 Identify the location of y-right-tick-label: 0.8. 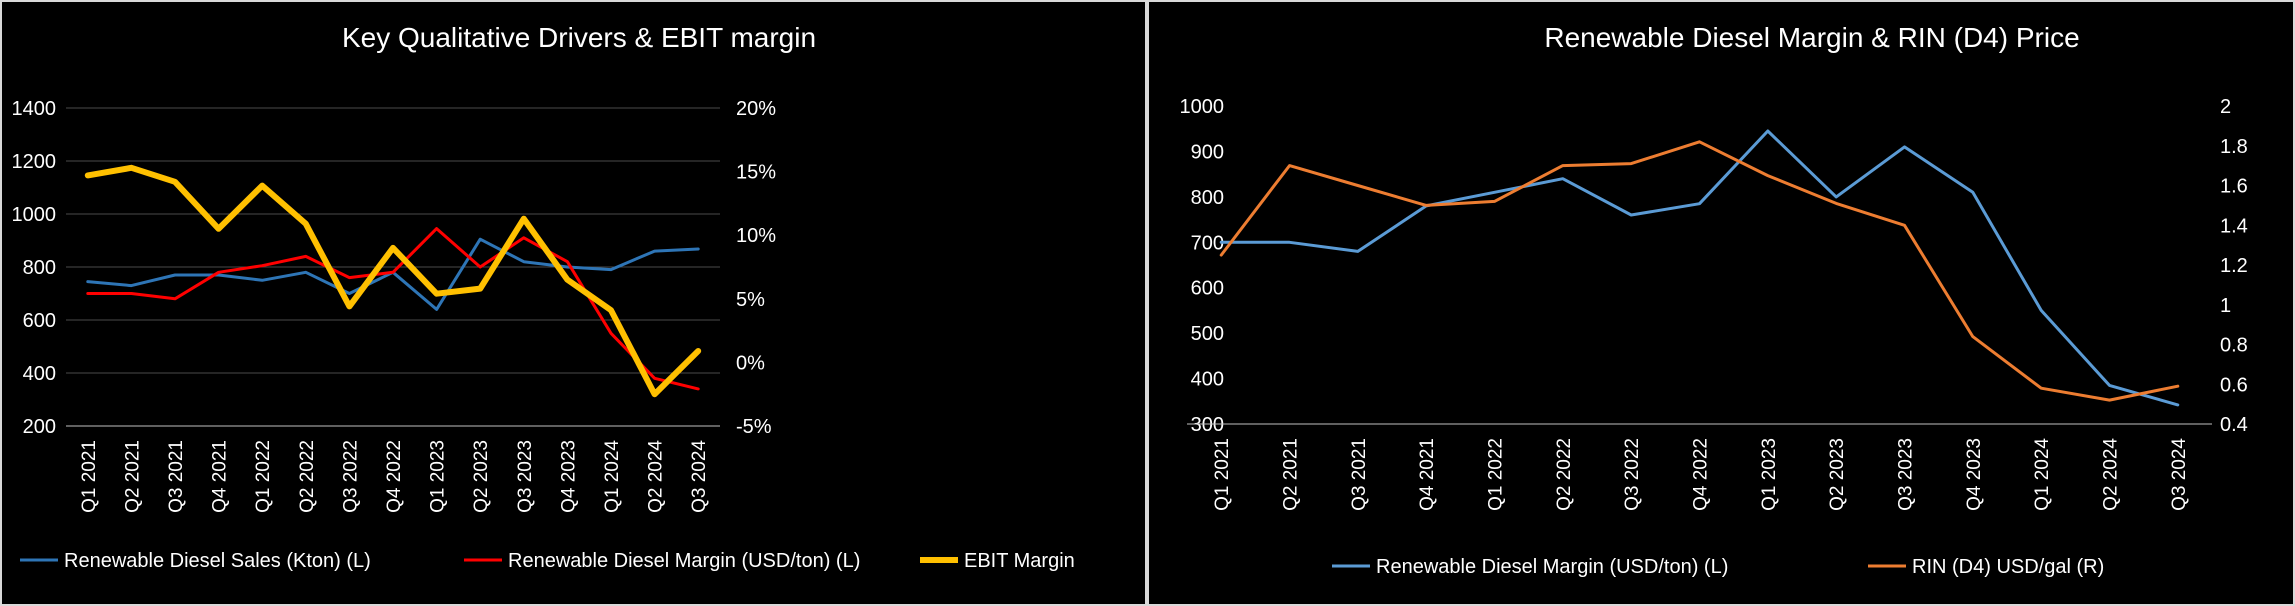
(2234, 346).